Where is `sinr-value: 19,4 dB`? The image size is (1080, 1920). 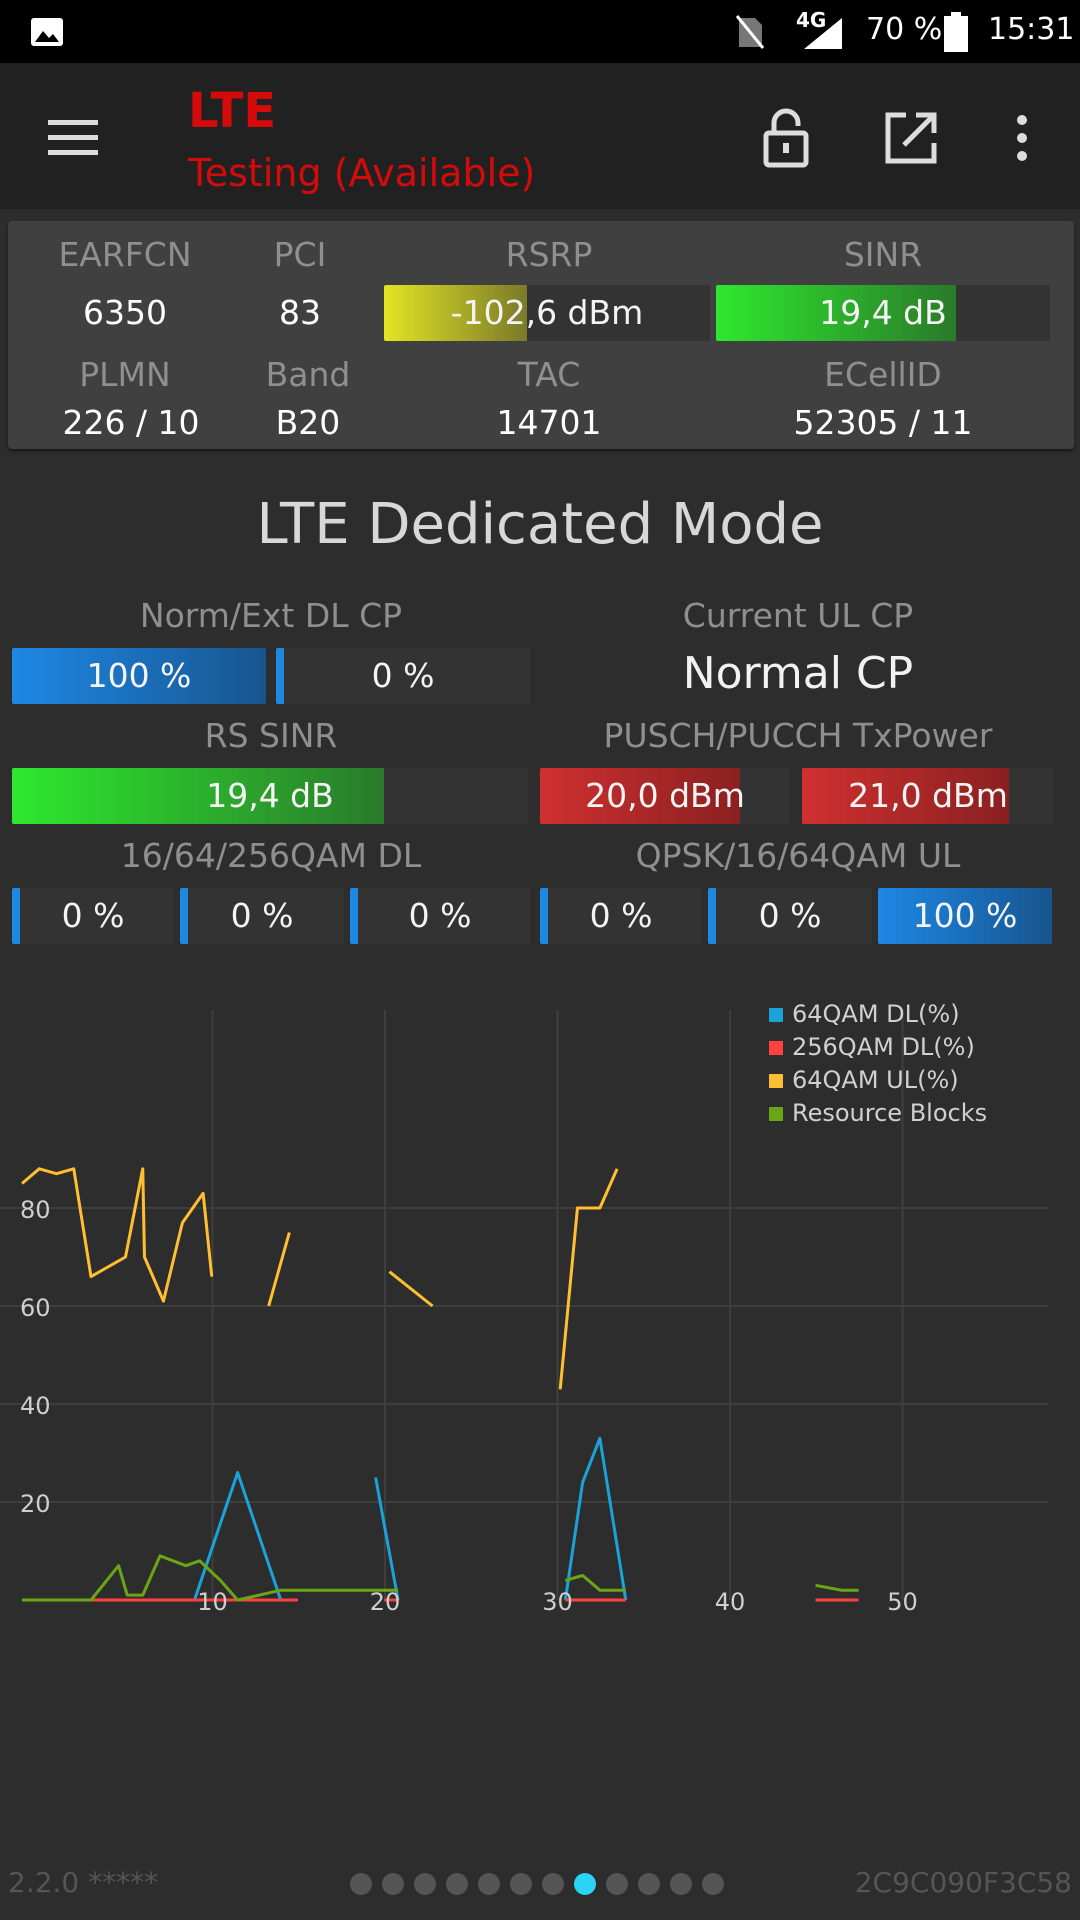
sinr-value: 19,4 dB is located at coordinates (883, 312).